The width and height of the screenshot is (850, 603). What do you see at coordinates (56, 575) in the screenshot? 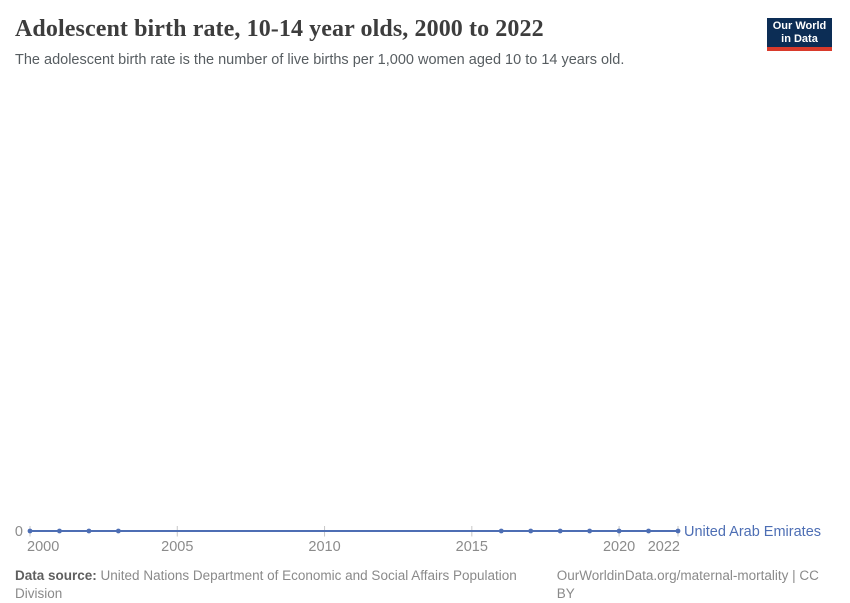
I see `data-source-label: Data source:` at bounding box center [56, 575].